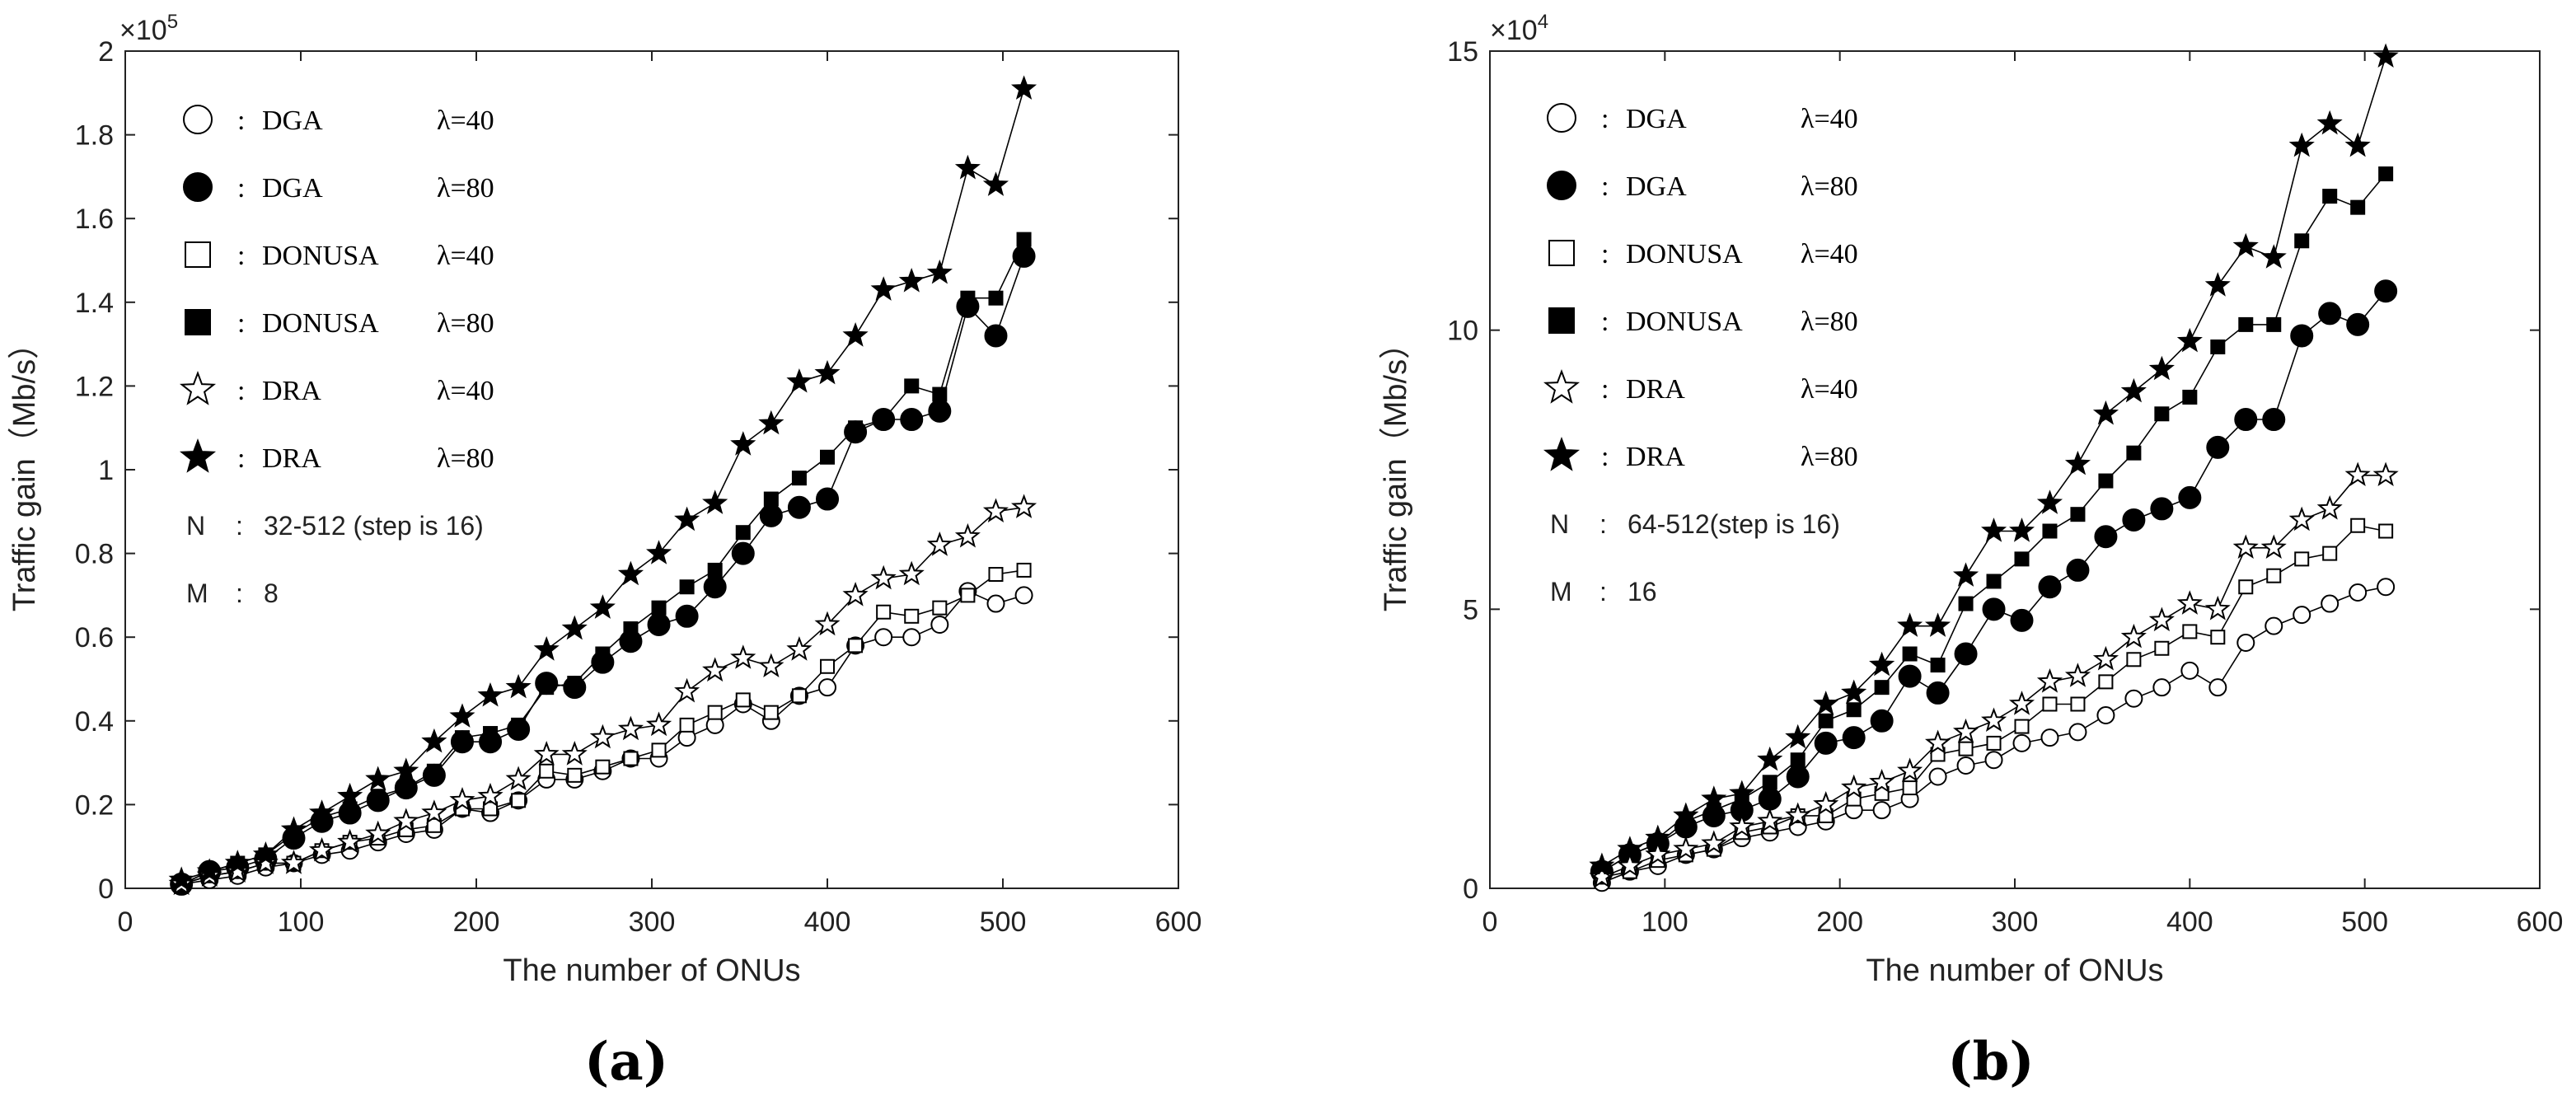 Image resolution: width=2576 pixels, height=1110 pixels. I want to click on param-key: M, so click(1561, 592).